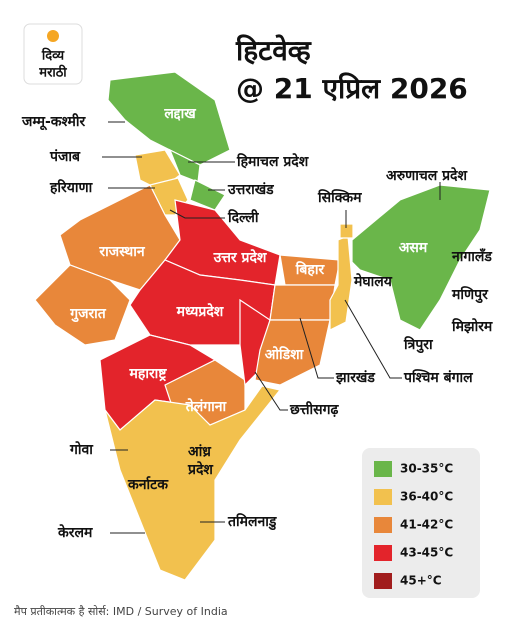 The width and height of the screenshot is (512, 636). Describe the element at coordinates (81, 449) in the screenshot. I see `region-label: गोवा` at that location.